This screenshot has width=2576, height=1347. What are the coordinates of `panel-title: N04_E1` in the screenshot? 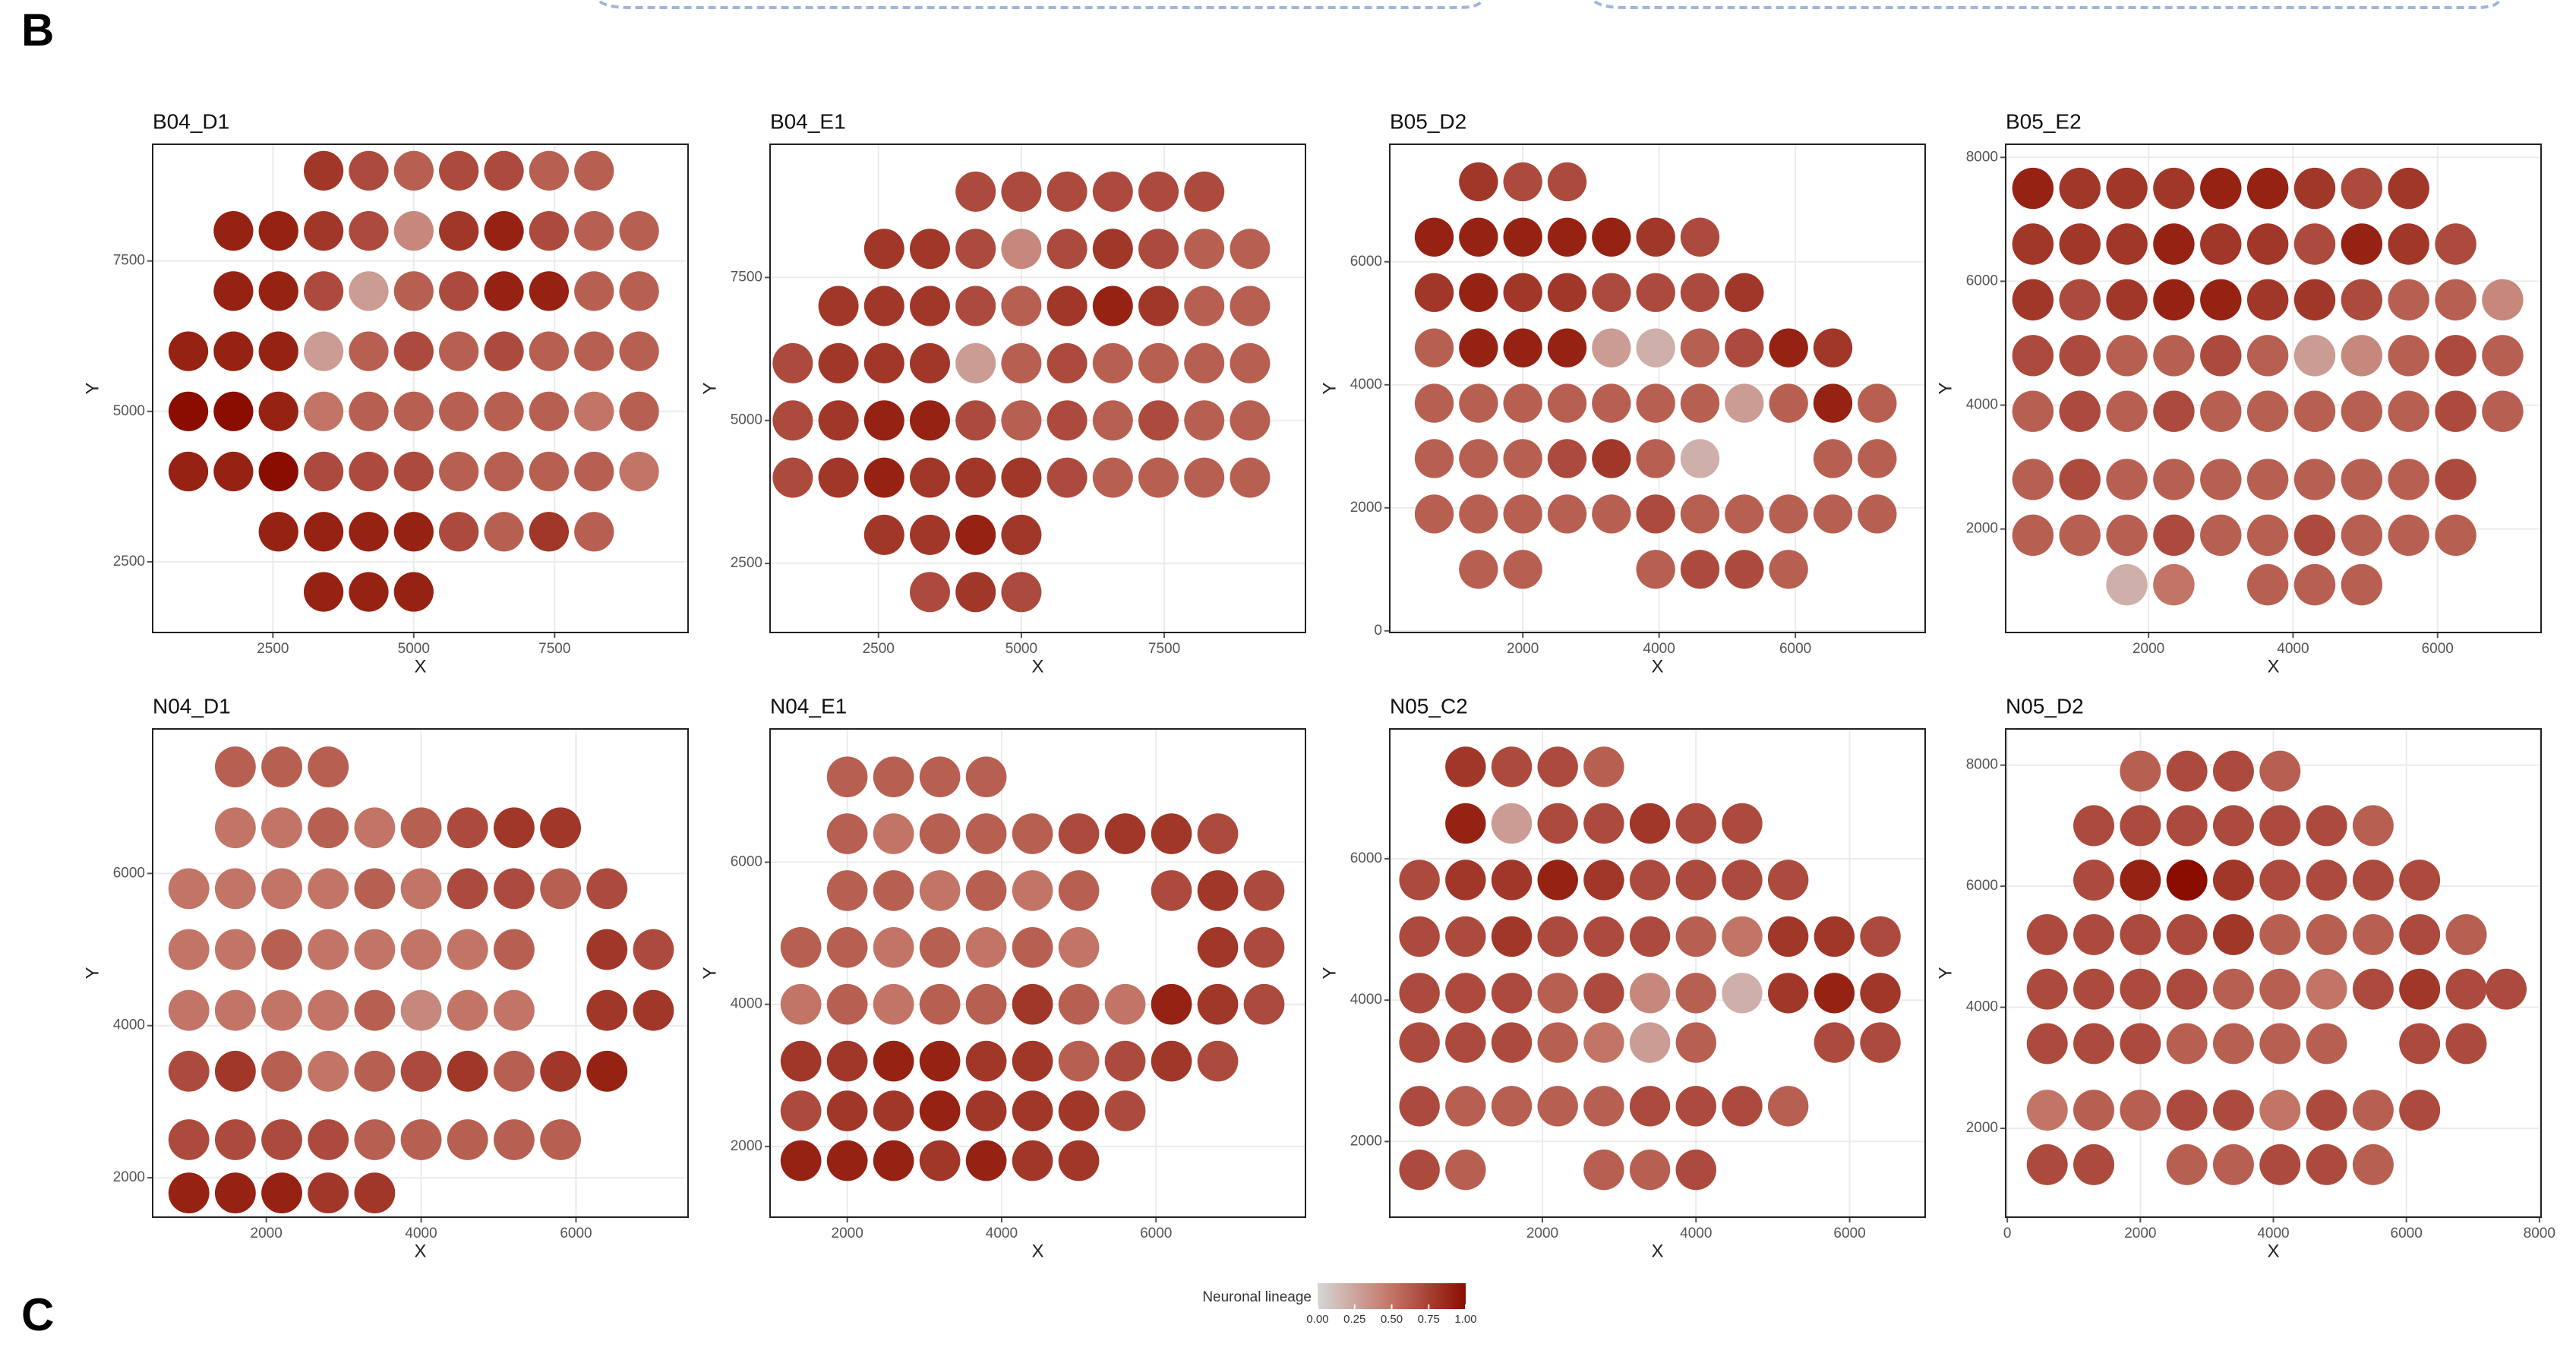 It's located at (809, 706).